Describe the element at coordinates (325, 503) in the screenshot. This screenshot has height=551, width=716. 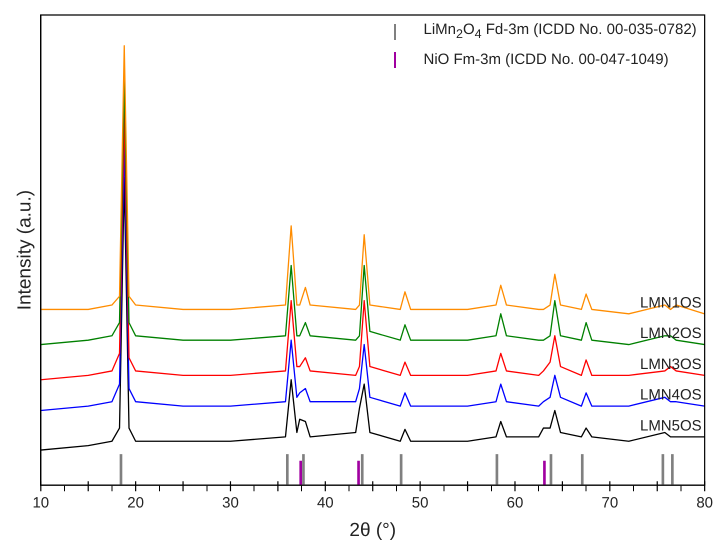
I see `x-tick-label: 40` at that location.